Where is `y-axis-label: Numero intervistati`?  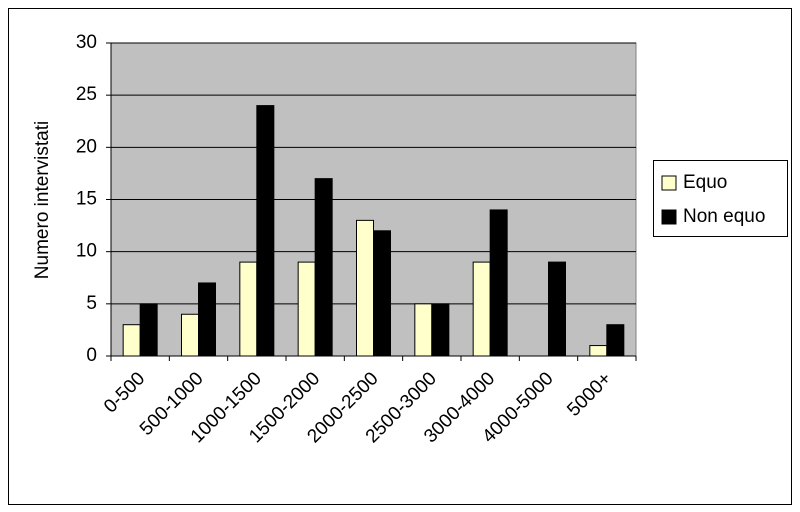 y-axis-label: Numero intervistati is located at coordinates (42, 200).